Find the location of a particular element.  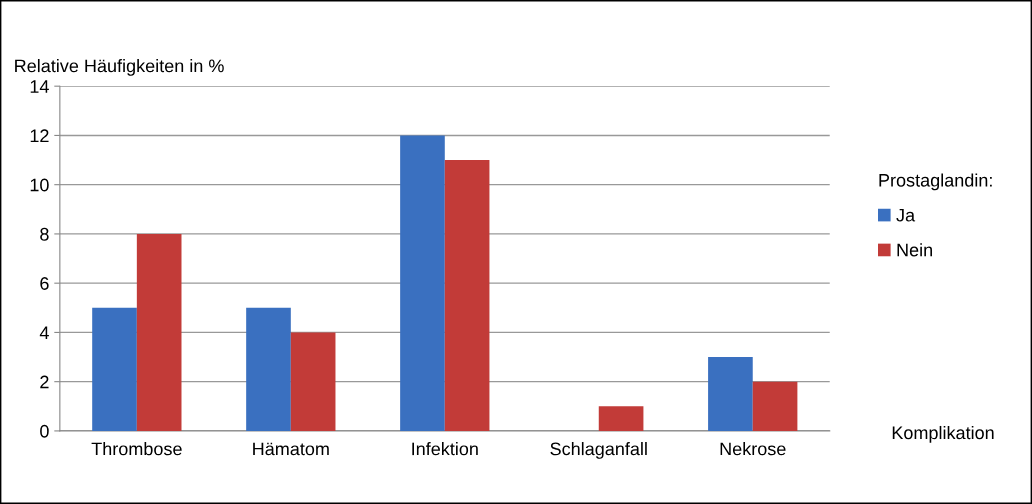

x-tick-label: Infektion is located at coordinates (445, 449).